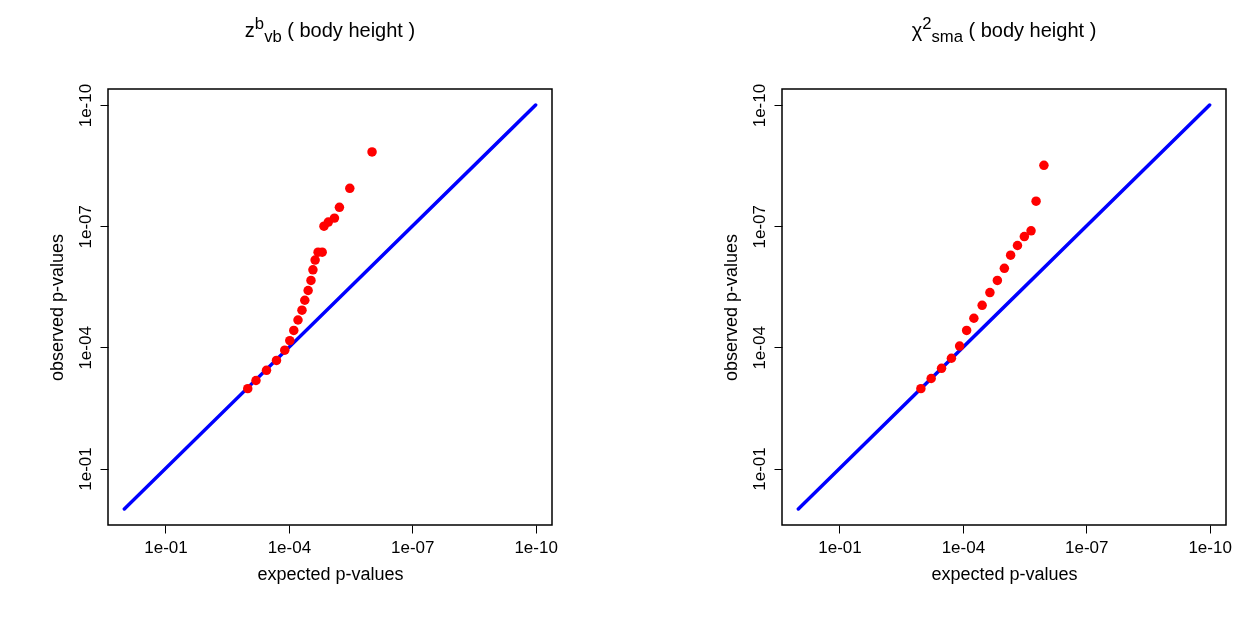 This screenshot has height=634, width=1240. I want to click on chart-title: χ$^{2}$$_{sma}$ ( body height ), so click(1004, 31).